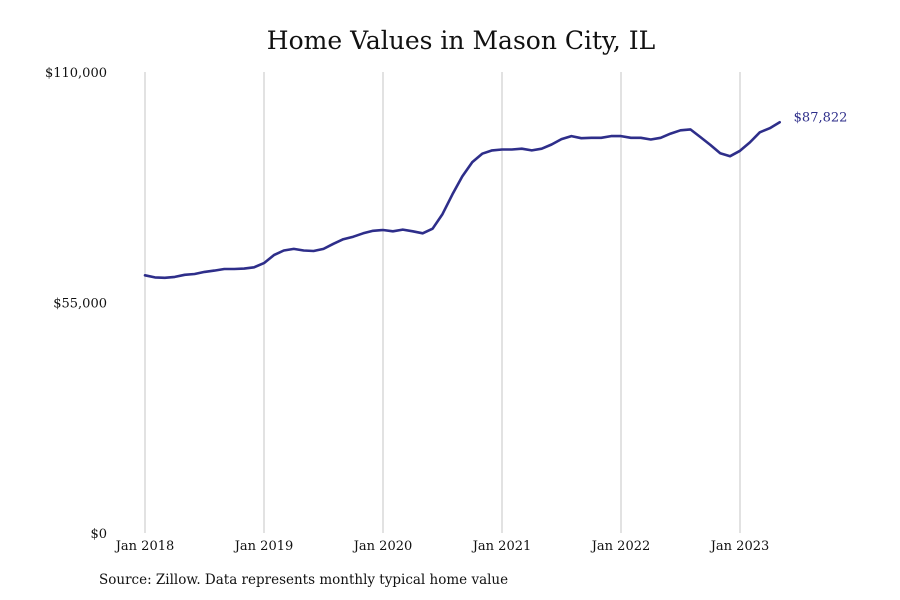 The height and width of the screenshot is (600, 900). Describe the element at coordinates (739, 546) in the screenshot. I see `x-tick-label: Jan 2023` at that location.